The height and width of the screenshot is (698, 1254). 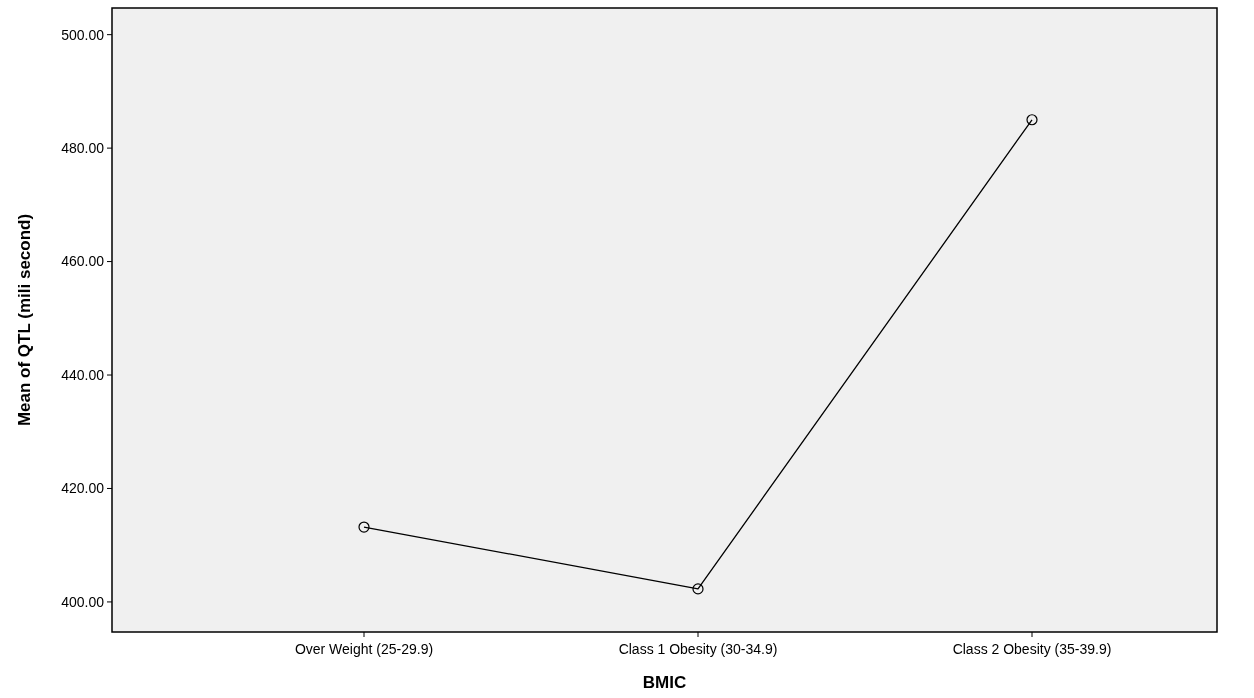 What do you see at coordinates (83, 34) in the screenshot?
I see `y-tick-label: 500.00` at bounding box center [83, 34].